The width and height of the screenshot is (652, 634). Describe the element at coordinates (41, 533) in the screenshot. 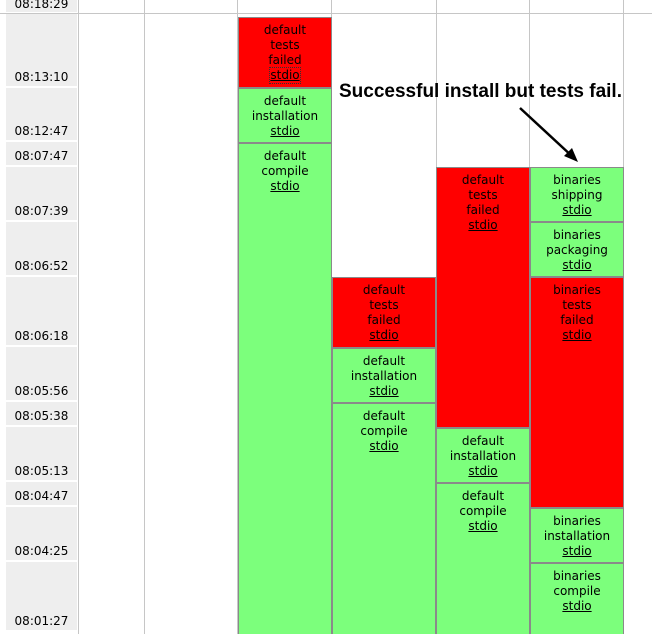

I see `time-cell: 08:04:25` at that location.